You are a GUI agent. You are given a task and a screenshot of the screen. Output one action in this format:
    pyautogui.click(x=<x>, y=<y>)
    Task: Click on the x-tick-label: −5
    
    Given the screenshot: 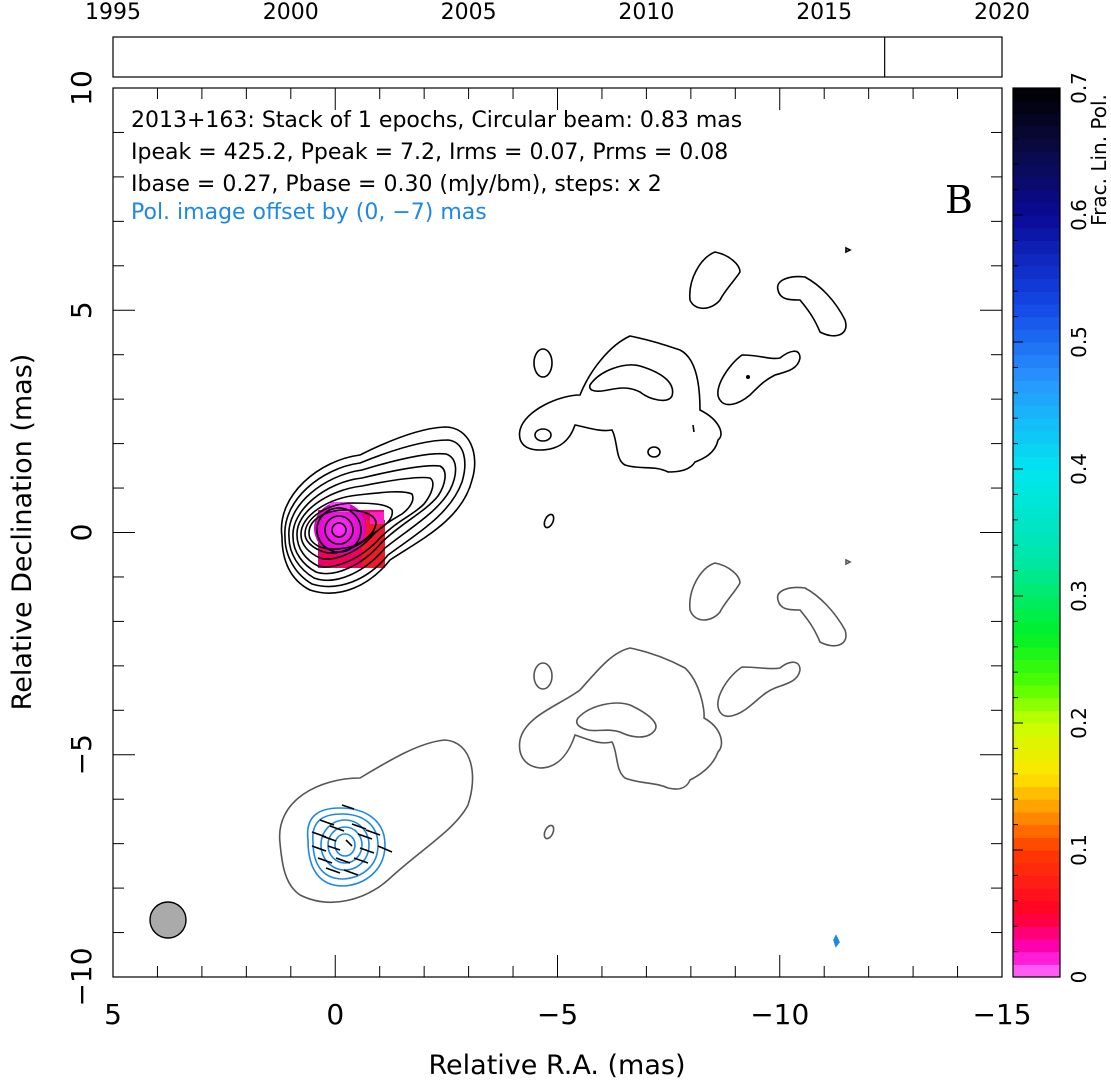 What is the action you would take?
    pyautogui.click(x=557, y=1014)
    